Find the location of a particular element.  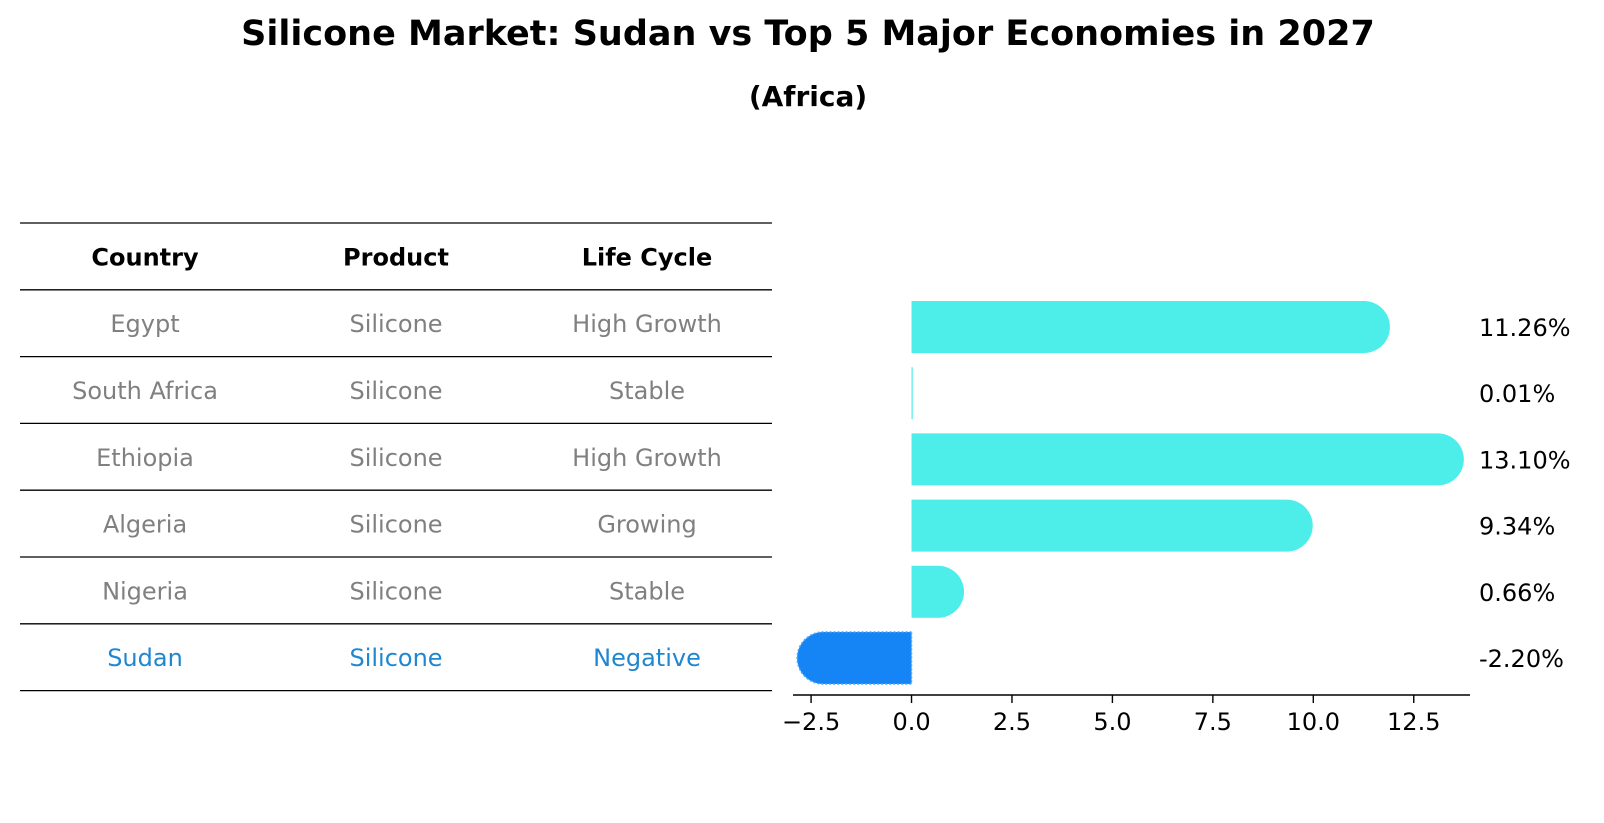

bar-south-africa is located at coordinates (912, 393).